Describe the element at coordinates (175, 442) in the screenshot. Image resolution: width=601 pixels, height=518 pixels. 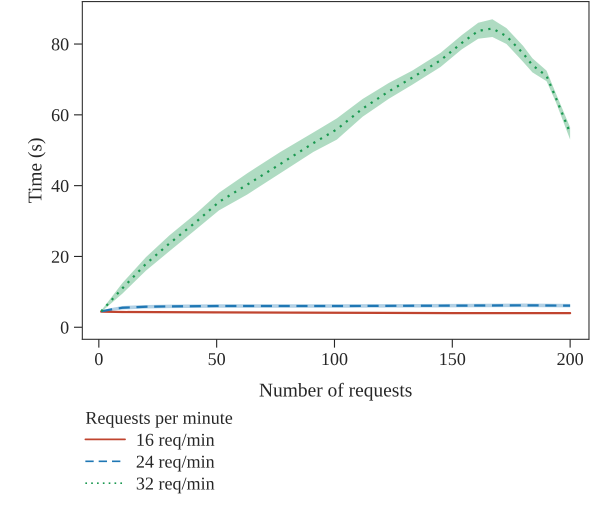
I see `legend-label: 16 req/min` at that location.